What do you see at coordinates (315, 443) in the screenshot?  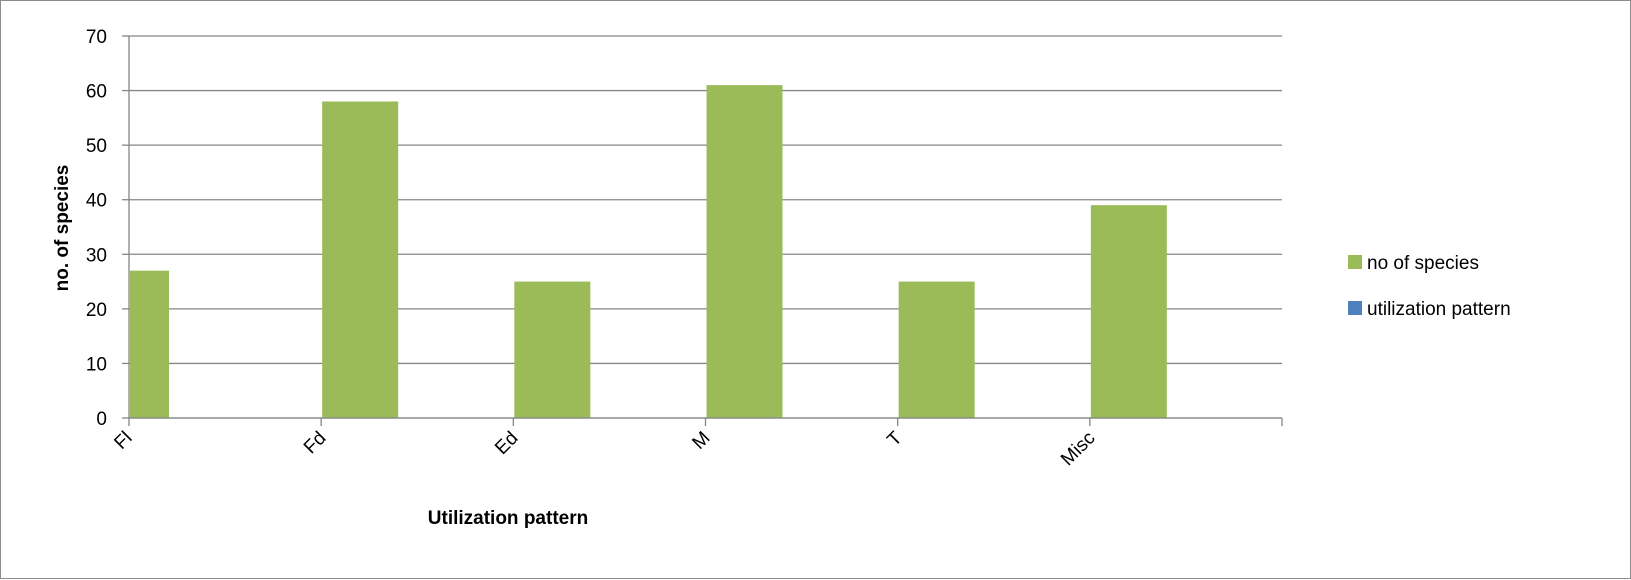 I see `x-tick-label: Fd` at bounding box center [315, 443].